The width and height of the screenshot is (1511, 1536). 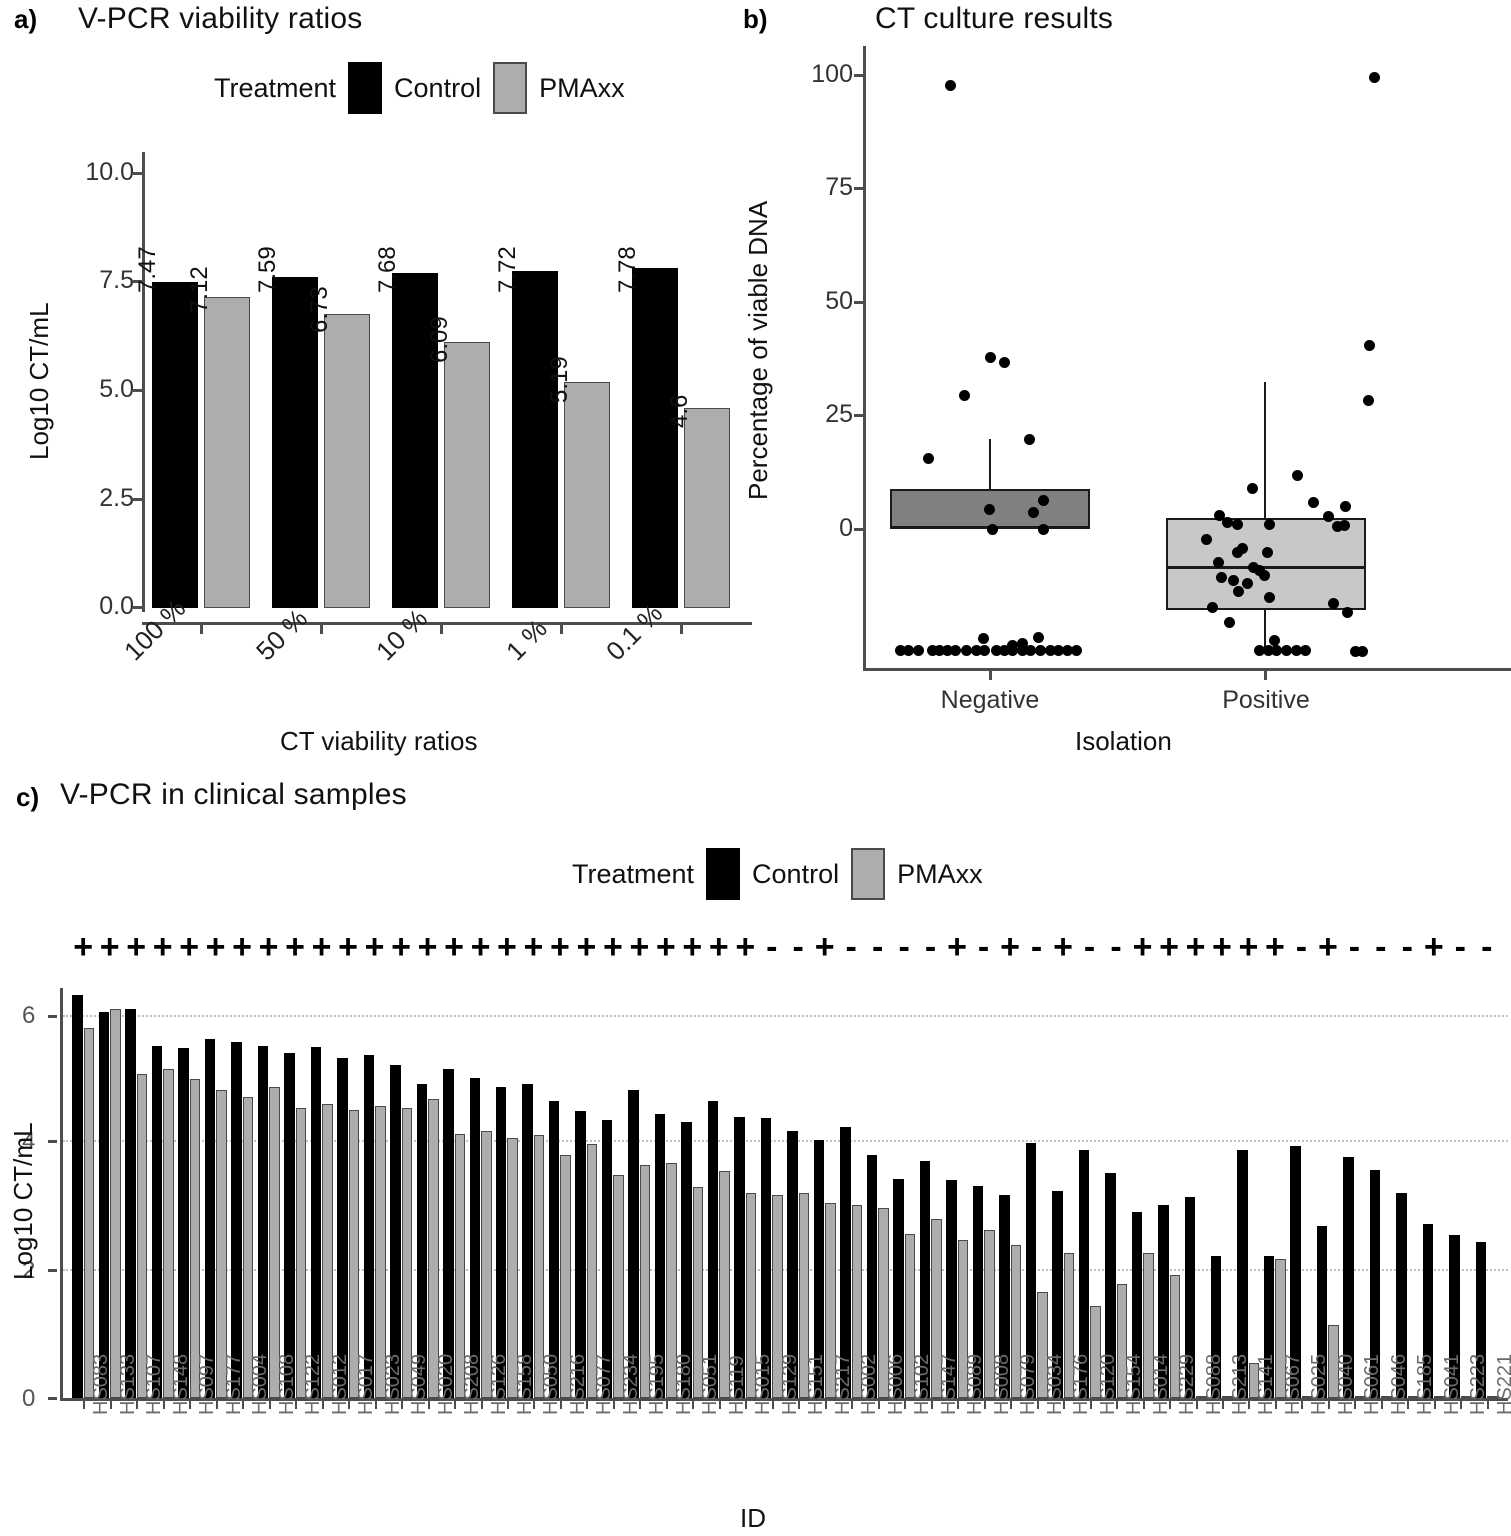 I want to click on panel-b-x-axis-title: Isolation, so click(x=1123, y=741).